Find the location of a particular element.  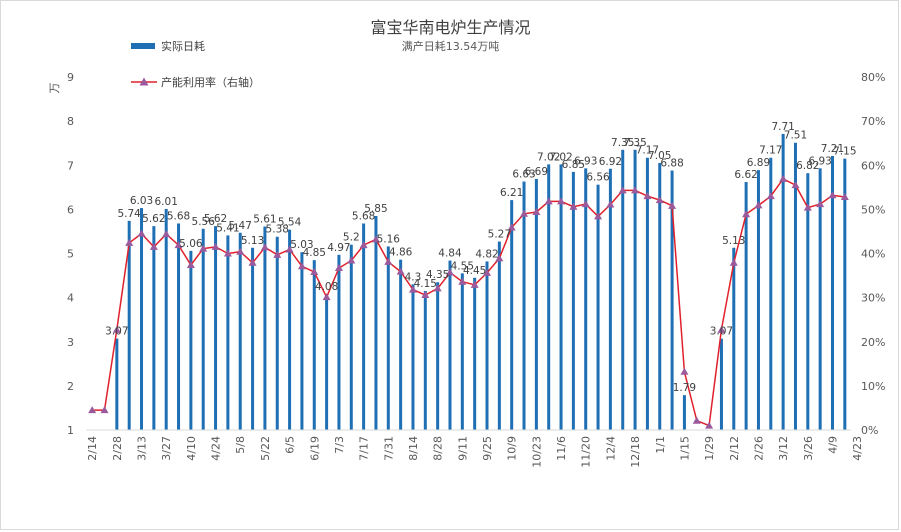

bar-data-label: 5.61 is located at coordinates (264, 220).